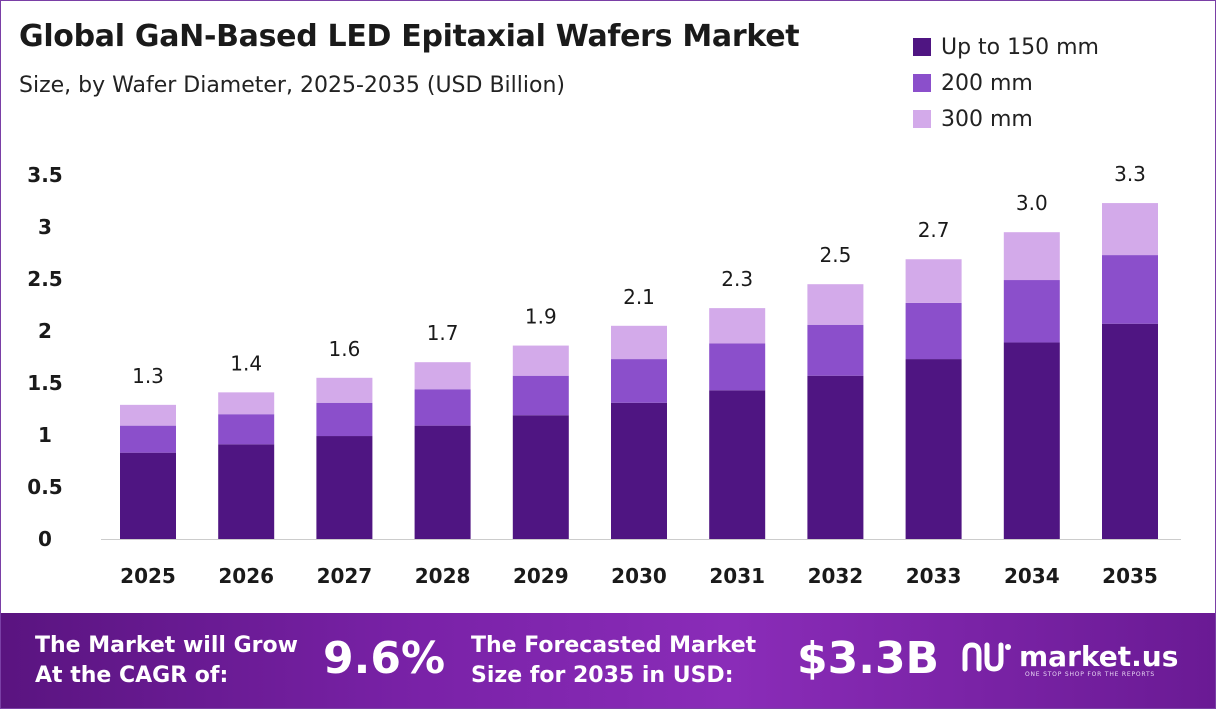 The image size is (1216, 709). I want to click on total-data-label: 3.3, so click(1130, 174).